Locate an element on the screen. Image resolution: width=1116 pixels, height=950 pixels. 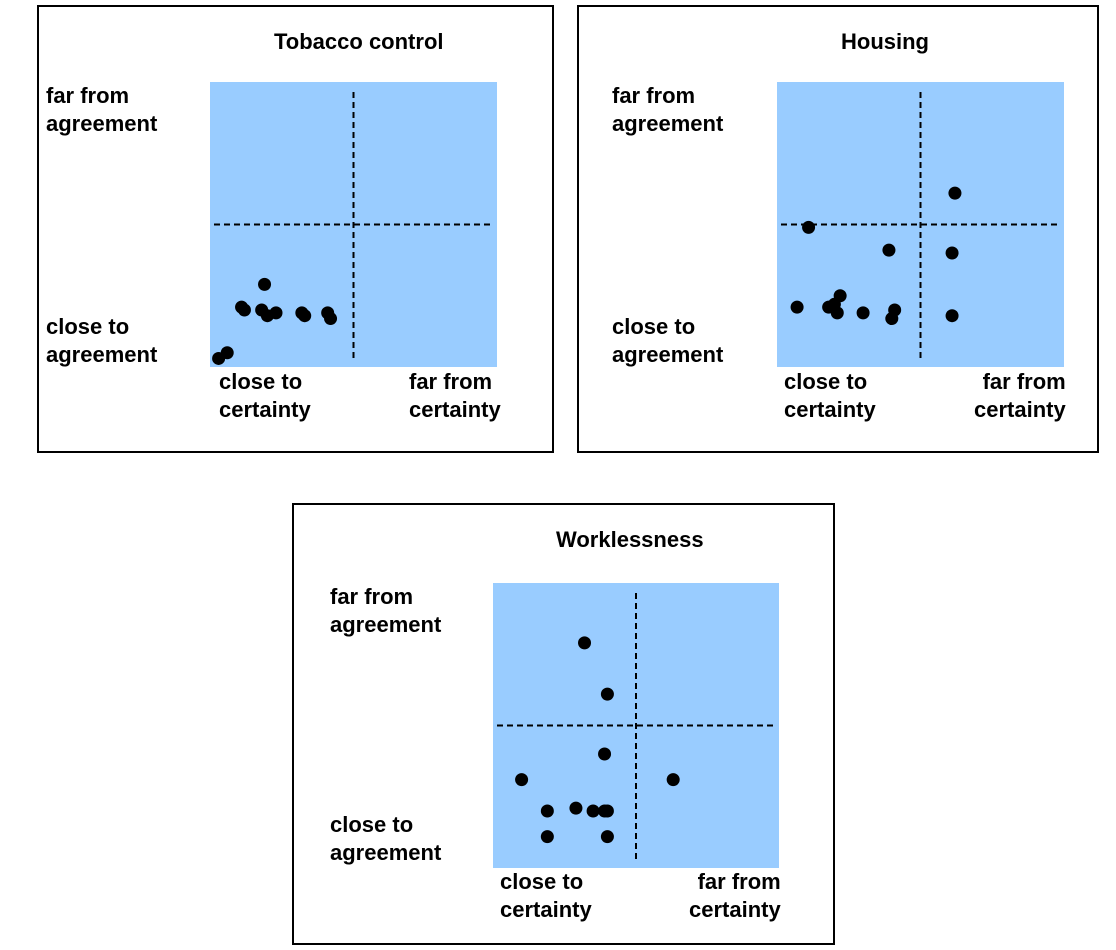
chart-title: Tobacco control is located at coordinates (359, 41).